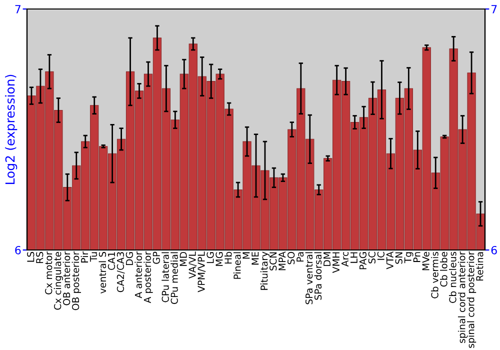  What do you see at coordinates (130, 259) in the screenshot?
I see `x-tick-label: DG` at bounding box center [130, 259].